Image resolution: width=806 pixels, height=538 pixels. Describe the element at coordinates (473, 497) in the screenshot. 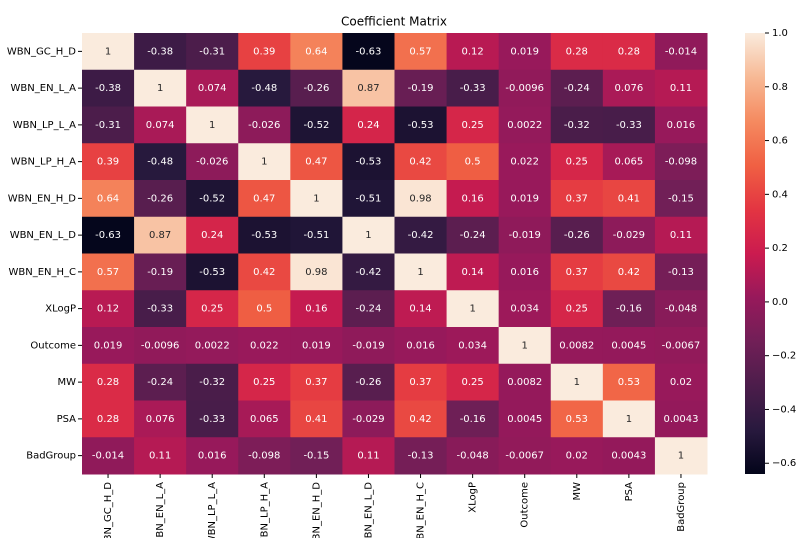

I see `x-tick-label: XLogP` at that location.